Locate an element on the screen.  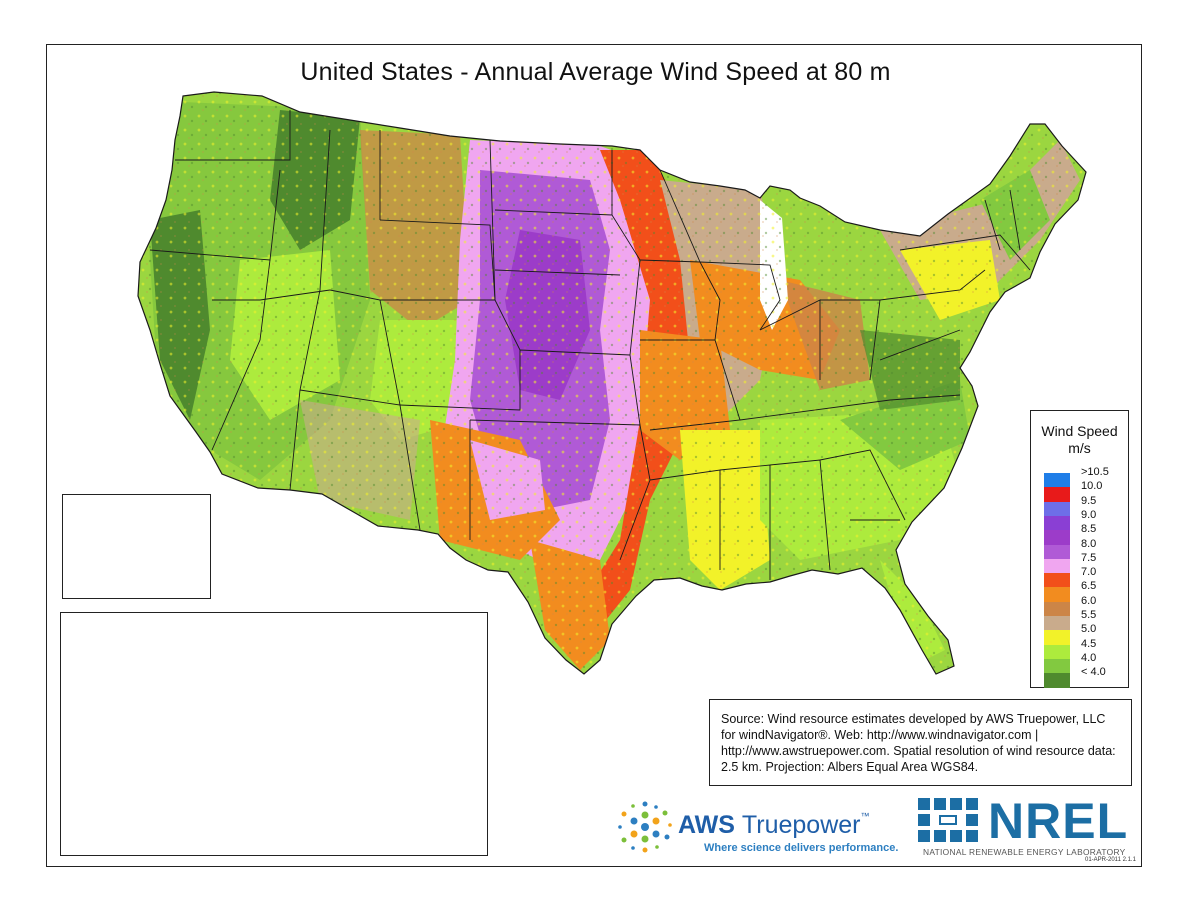
legend-label: 8.0 is located at coordinates (1089, 543).